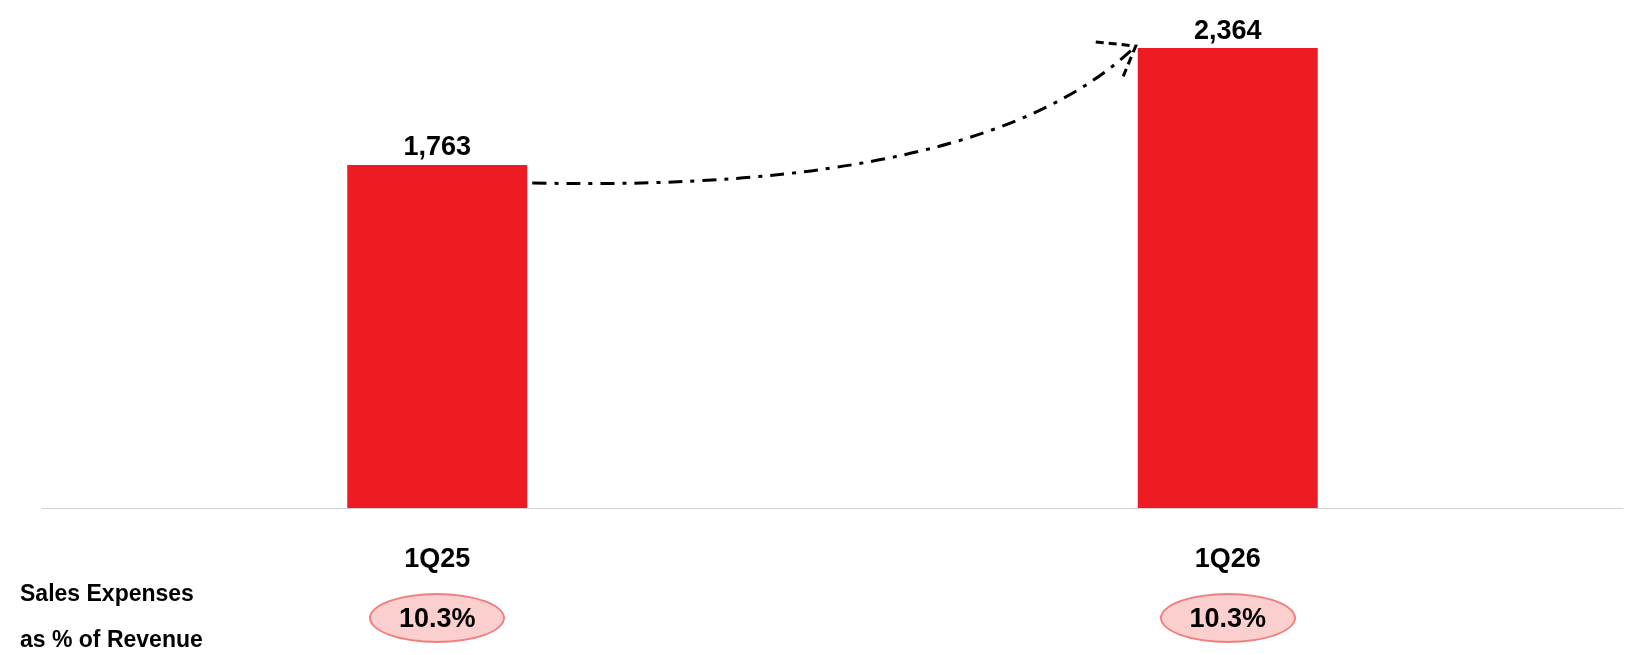 Image resolution: width=1642 pixels, height=655 pixels. Describe the element at coordinates (437, 557) in the screenshot. I see `x-tick-label: 1Q25` at that location.